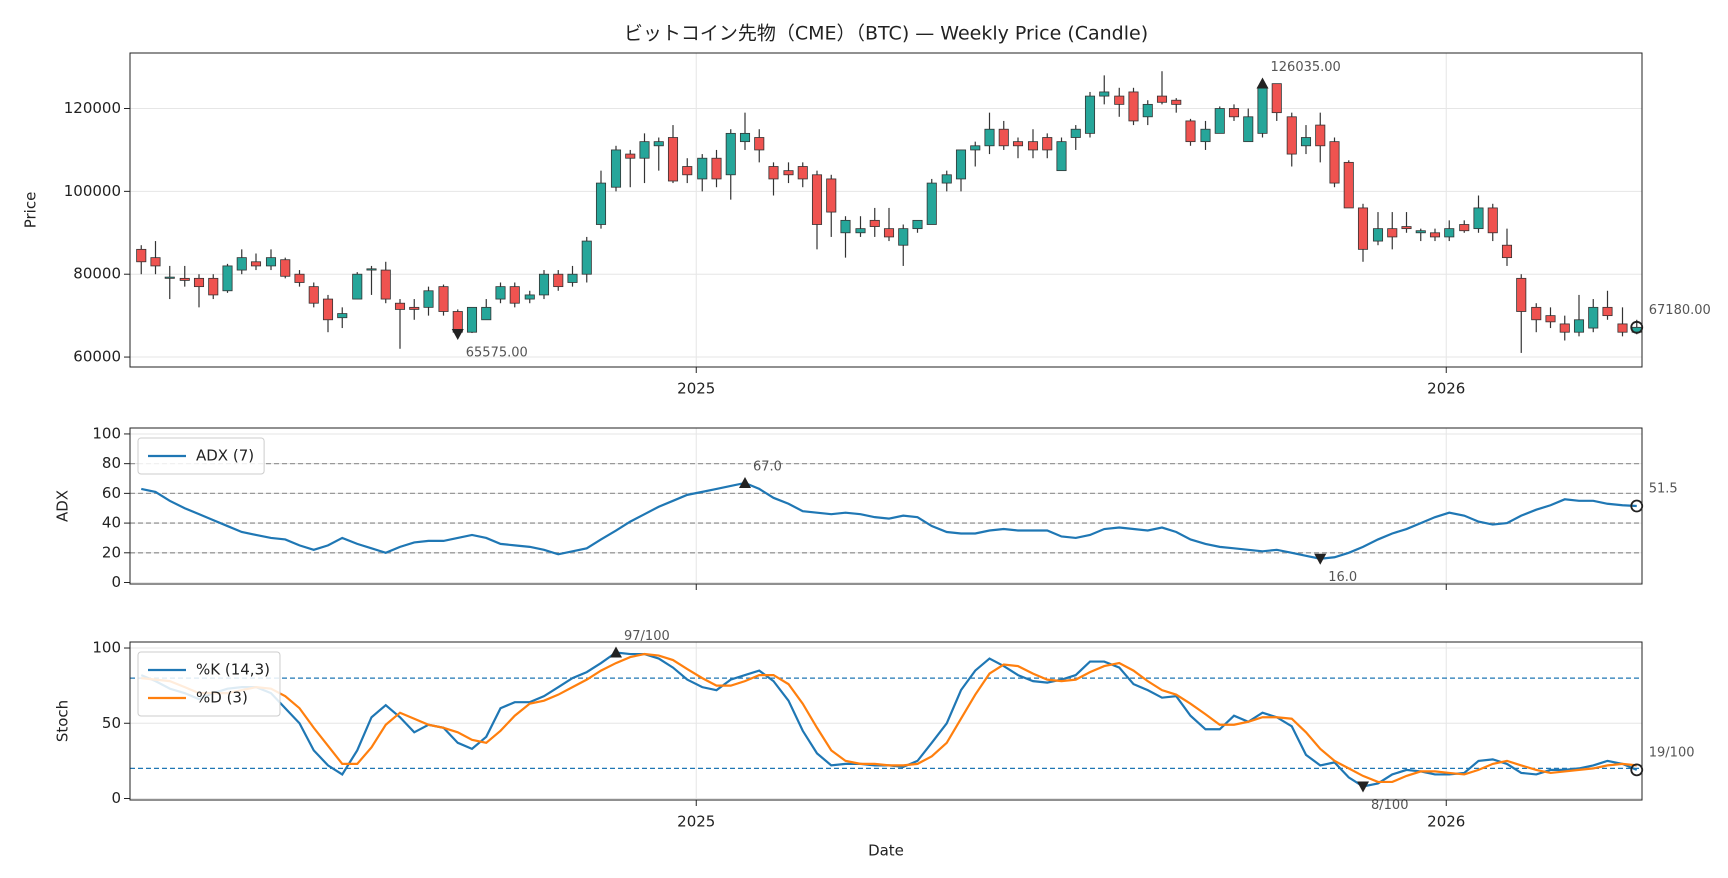  What do you see at coordinates (497, 352) in the screenshot?
I see `annotation-label: 65575.00` at bounding box center [497, 352].